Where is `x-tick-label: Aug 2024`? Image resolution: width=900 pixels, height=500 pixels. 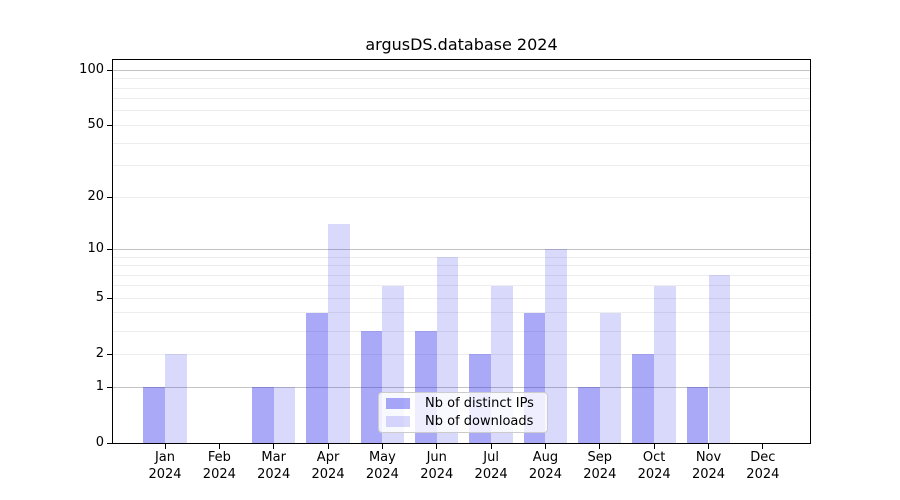
x-tick-label: Aug 2024 is located at coordinates (545, 466).